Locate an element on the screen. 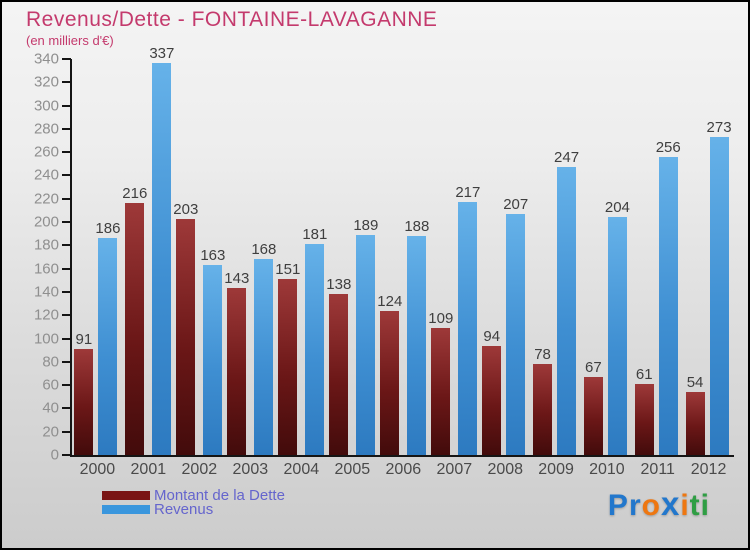 This screenshot has height=550, width=750. bar-dette-2006 is located at coordinates (390, 382).